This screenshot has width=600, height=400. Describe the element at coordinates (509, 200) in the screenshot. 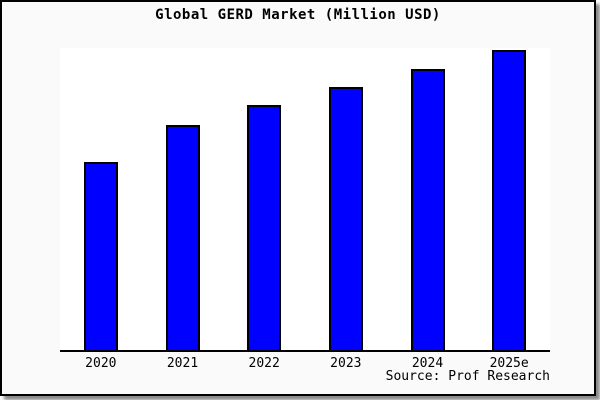

I see `bar-2025e` at that location.